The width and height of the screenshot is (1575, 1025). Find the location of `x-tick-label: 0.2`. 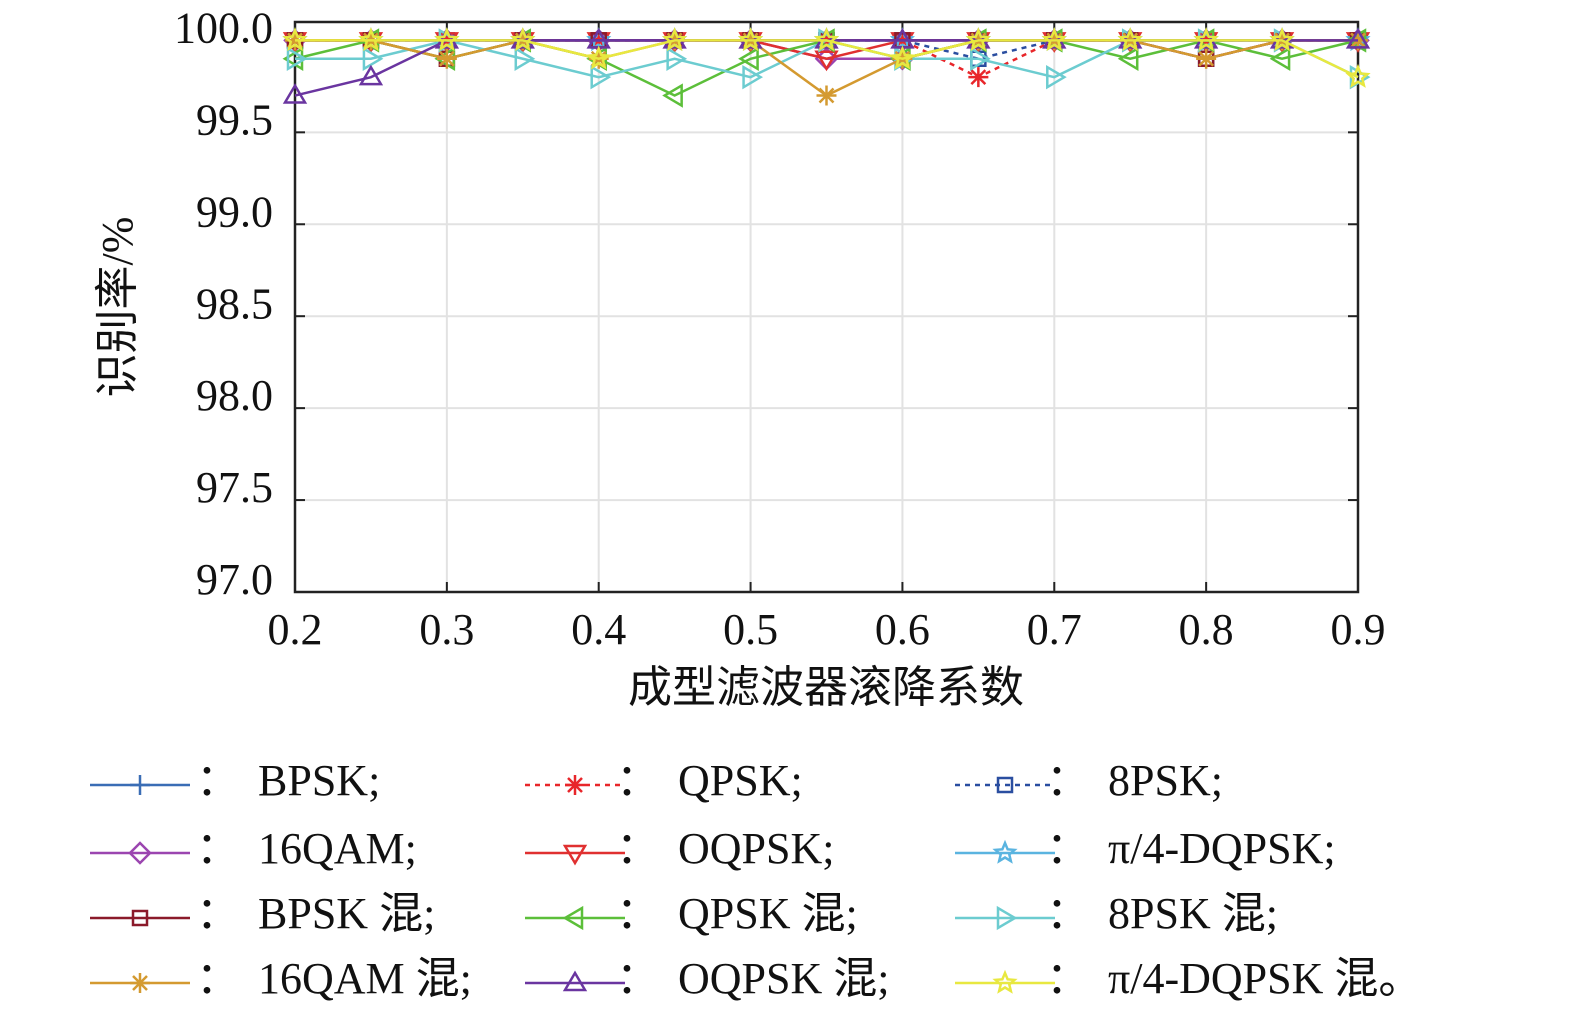

x-tick-label: 0.2 is located at coordinates (295, 629).